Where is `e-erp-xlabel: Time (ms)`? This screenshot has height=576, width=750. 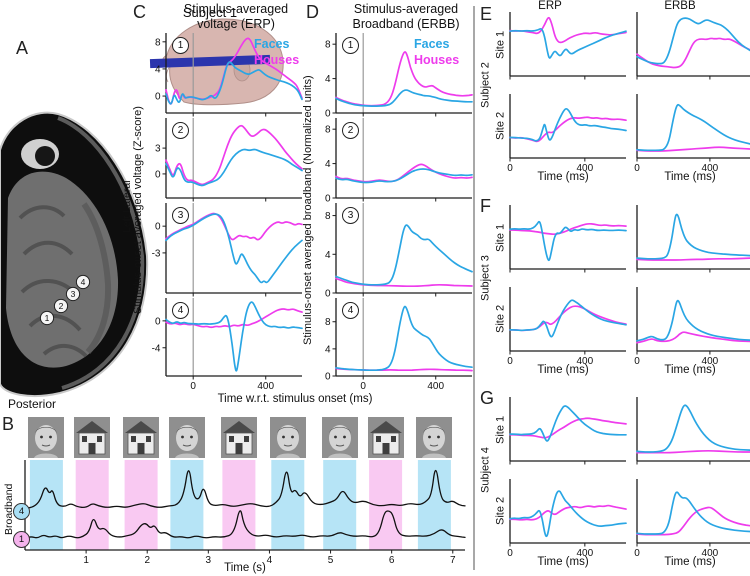 e-erp-xlabel: Time (ms) is located at coordinates (563, 177).